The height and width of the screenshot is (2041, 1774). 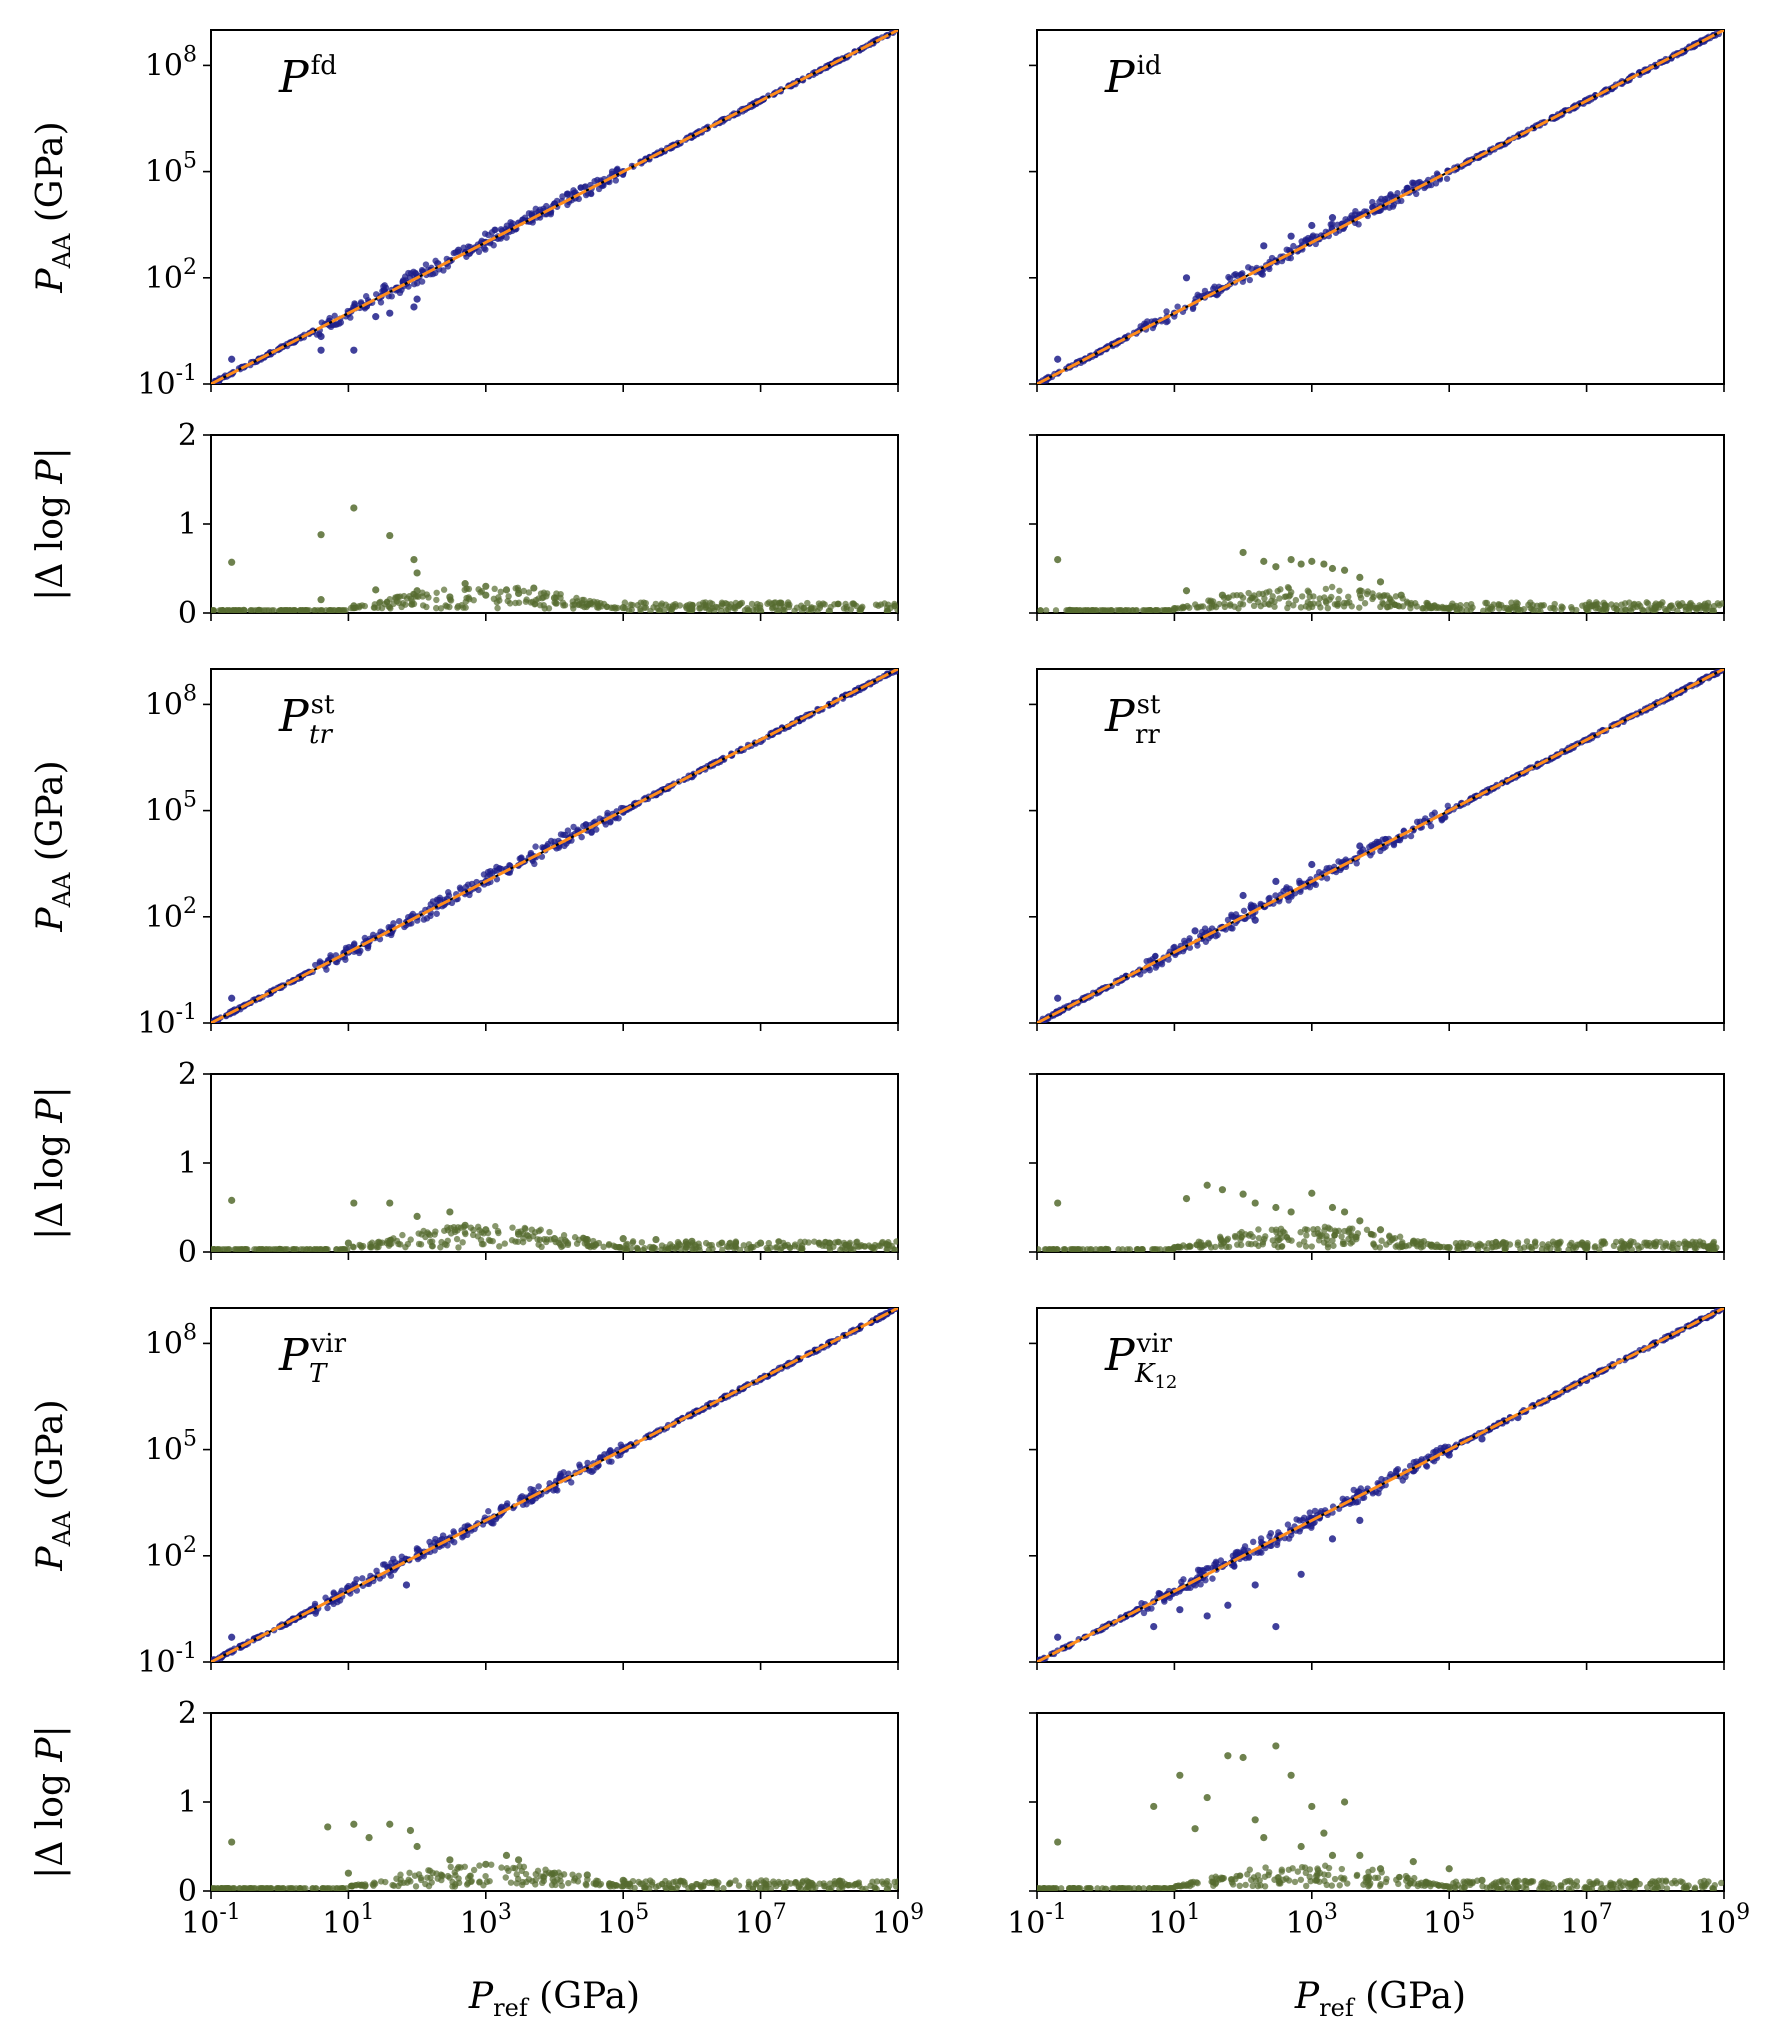 What do you see at coordinates (464, 1163) in the screenshot?
I see `panel-3-residual: 012|Δ log P|` at bounding box center [464, 1163].